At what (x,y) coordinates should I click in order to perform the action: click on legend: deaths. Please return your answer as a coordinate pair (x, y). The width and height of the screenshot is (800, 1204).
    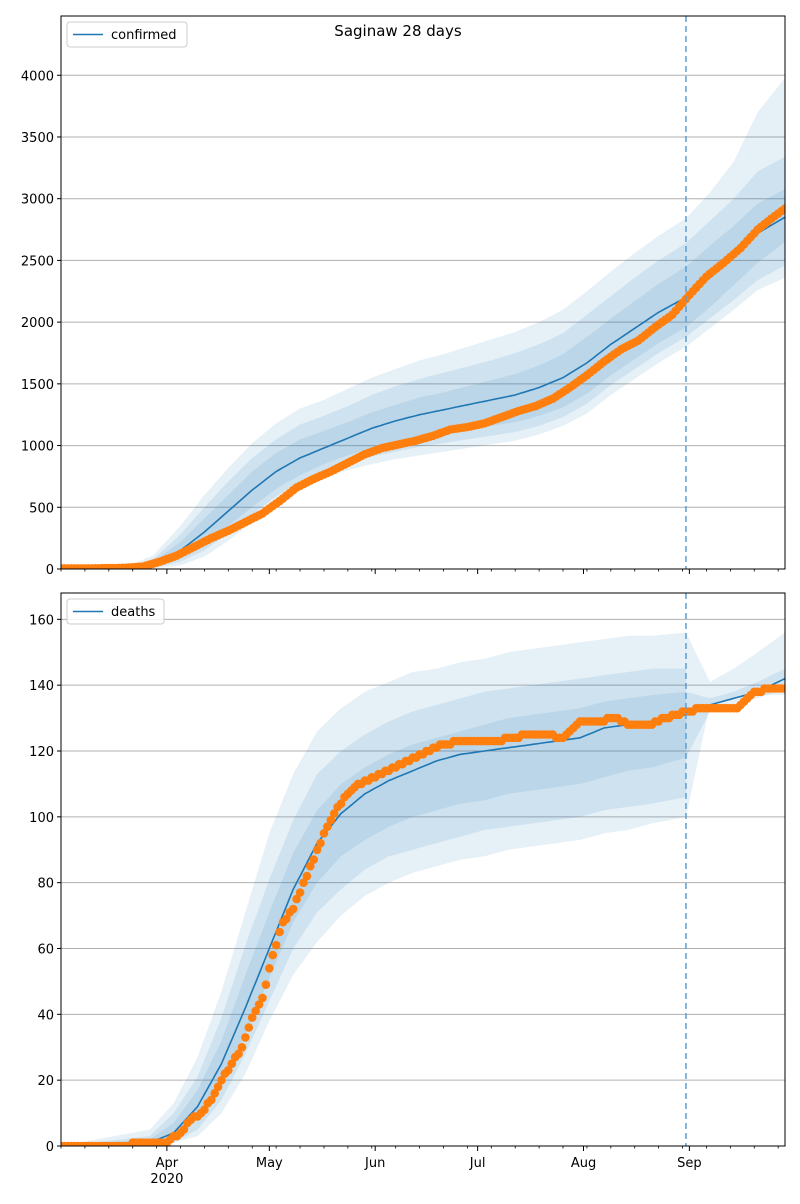
    Looking at the image, I should click on (115, 611).